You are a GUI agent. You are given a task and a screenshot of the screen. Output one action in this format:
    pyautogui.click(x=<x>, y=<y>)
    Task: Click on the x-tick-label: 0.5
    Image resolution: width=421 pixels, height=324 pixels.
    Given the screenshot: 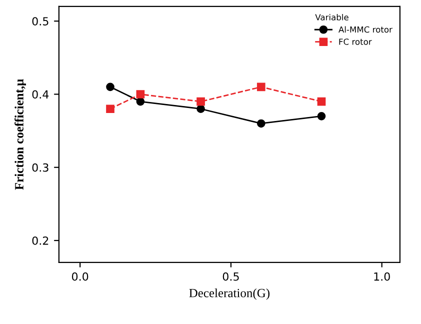 What is the action you would take?
    pyautogui.click(x=230, y=276)
    